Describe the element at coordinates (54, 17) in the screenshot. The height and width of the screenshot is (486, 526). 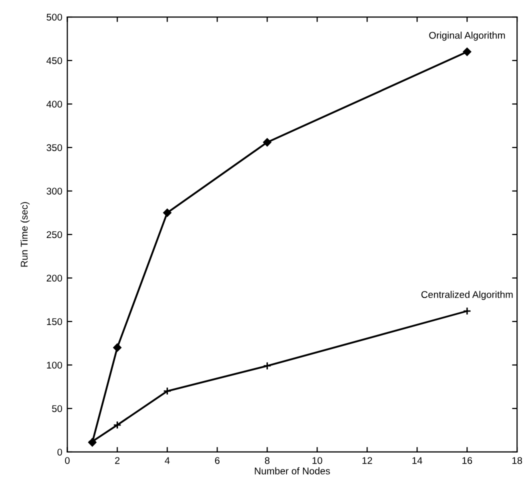
I see `y-tick-label: 500` at that location.